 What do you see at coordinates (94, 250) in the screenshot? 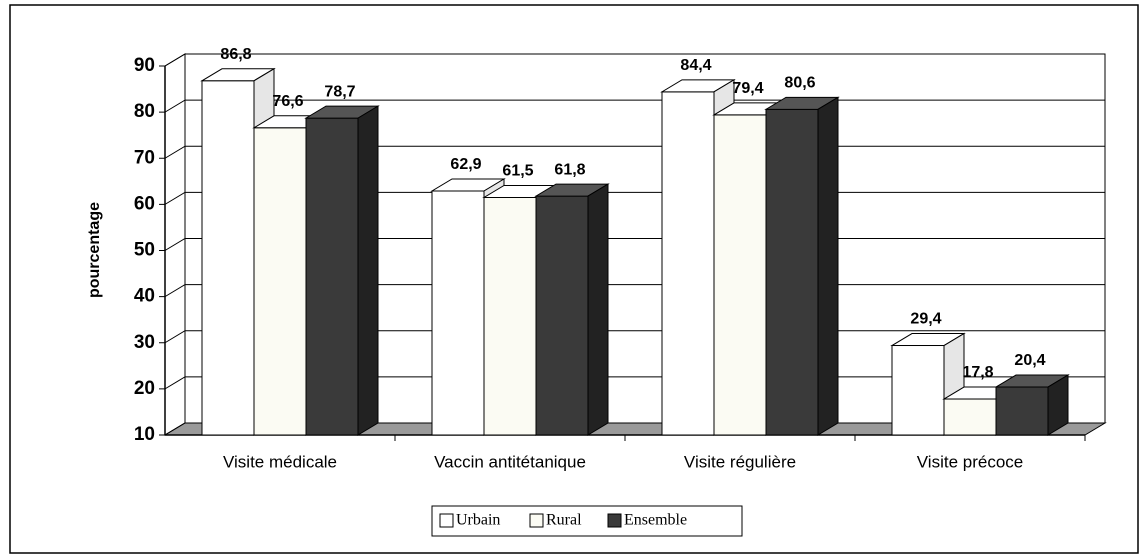
I see `y-axis-label: pourcentage` at bounding box center [94, 250].